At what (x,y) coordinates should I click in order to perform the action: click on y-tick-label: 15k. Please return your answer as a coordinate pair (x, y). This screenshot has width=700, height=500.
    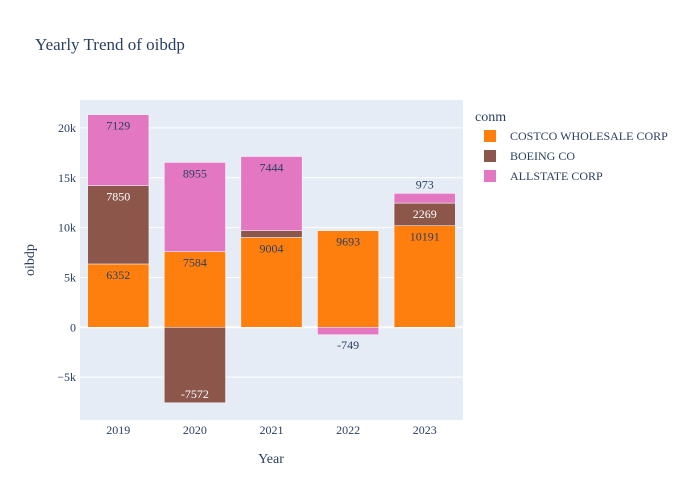
    Looking at the image, I should click on (67, 178).